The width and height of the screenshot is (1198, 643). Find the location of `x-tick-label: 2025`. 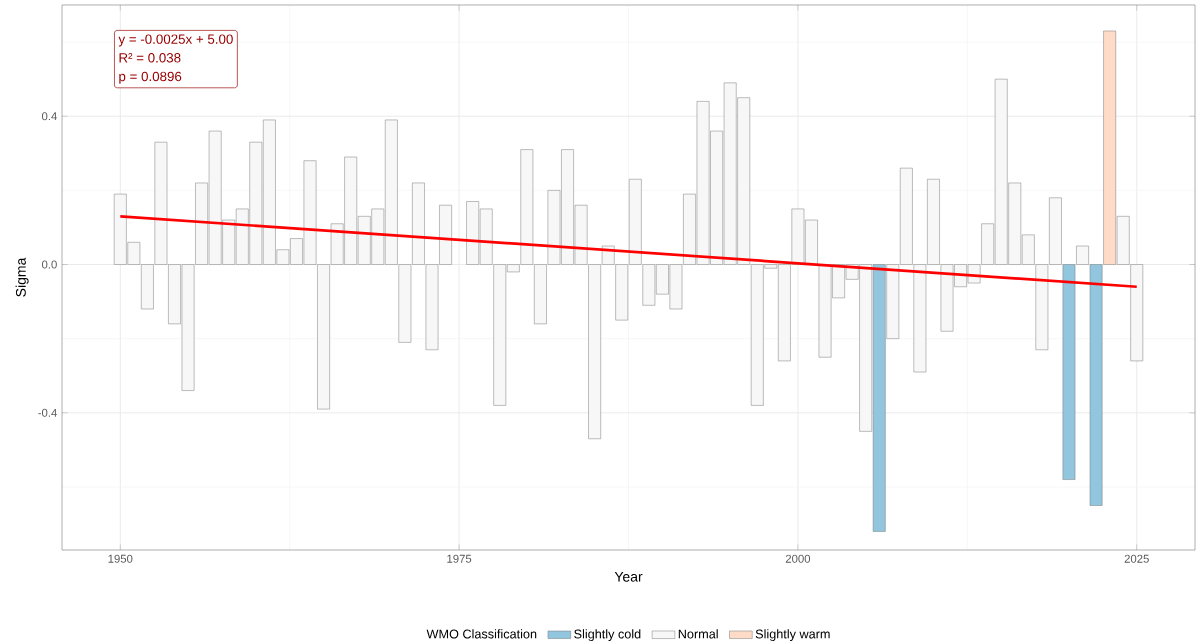

x-tick-label: 2025 is located at coordinates (1136, 558).